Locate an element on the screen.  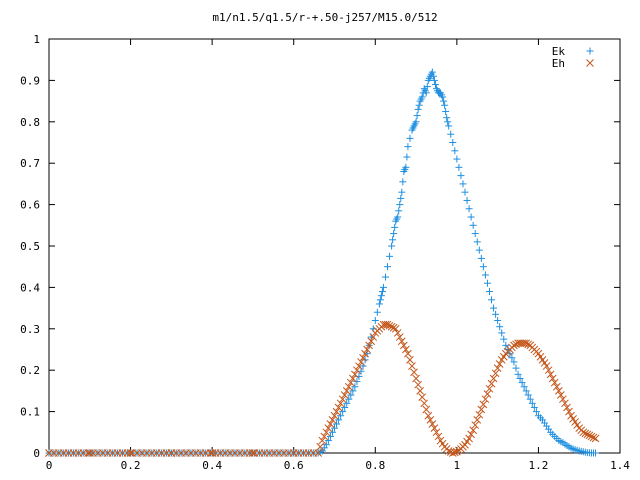
x-tick-label: 0.4 is located at coordinates (212, 465).